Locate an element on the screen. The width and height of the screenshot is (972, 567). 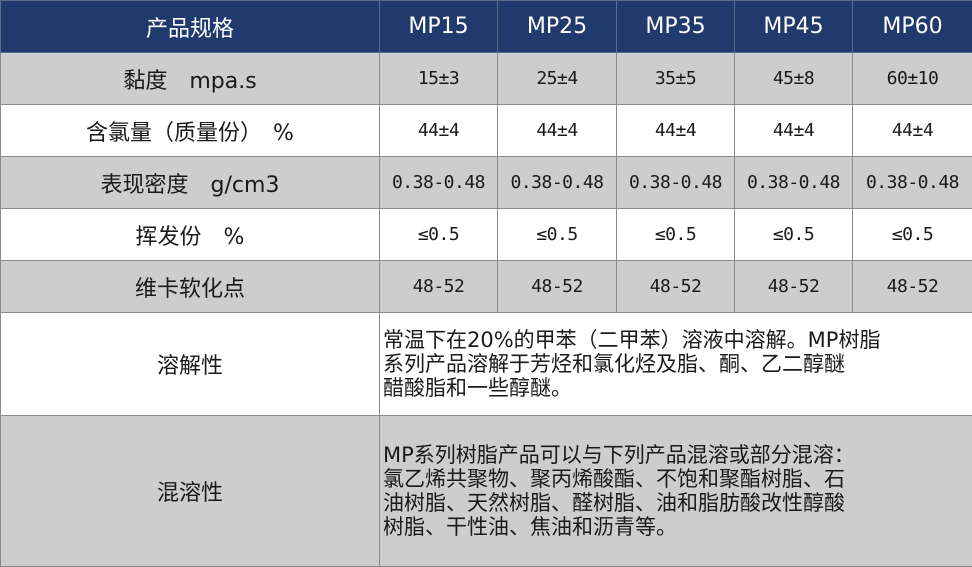
cell-value: 25±4 is located at coordinates (557, 79).